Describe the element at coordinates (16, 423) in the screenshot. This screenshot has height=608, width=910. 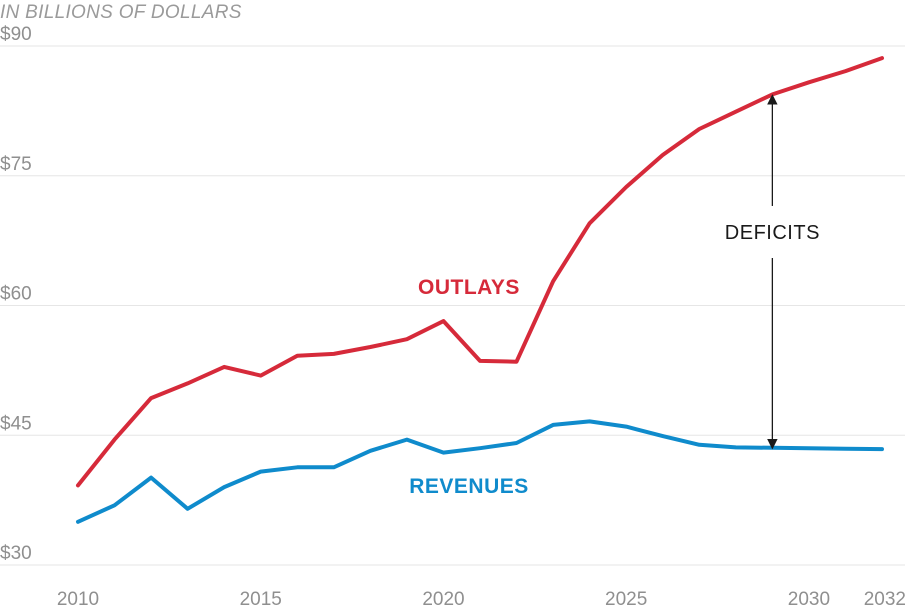
I see `y-tick-label: $45` at that location.